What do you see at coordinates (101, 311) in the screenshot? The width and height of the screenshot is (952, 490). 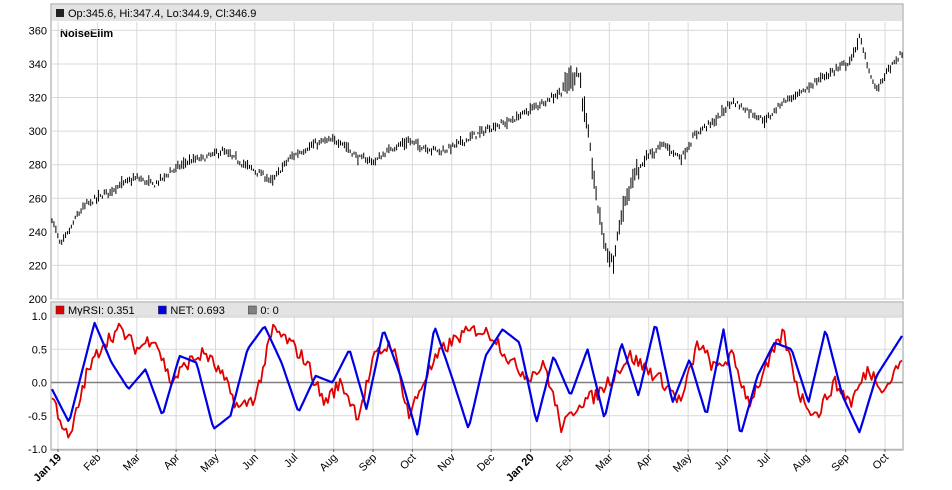 I see `legend-label: MyRSI: 0.351` at bounding box center [101, 311].